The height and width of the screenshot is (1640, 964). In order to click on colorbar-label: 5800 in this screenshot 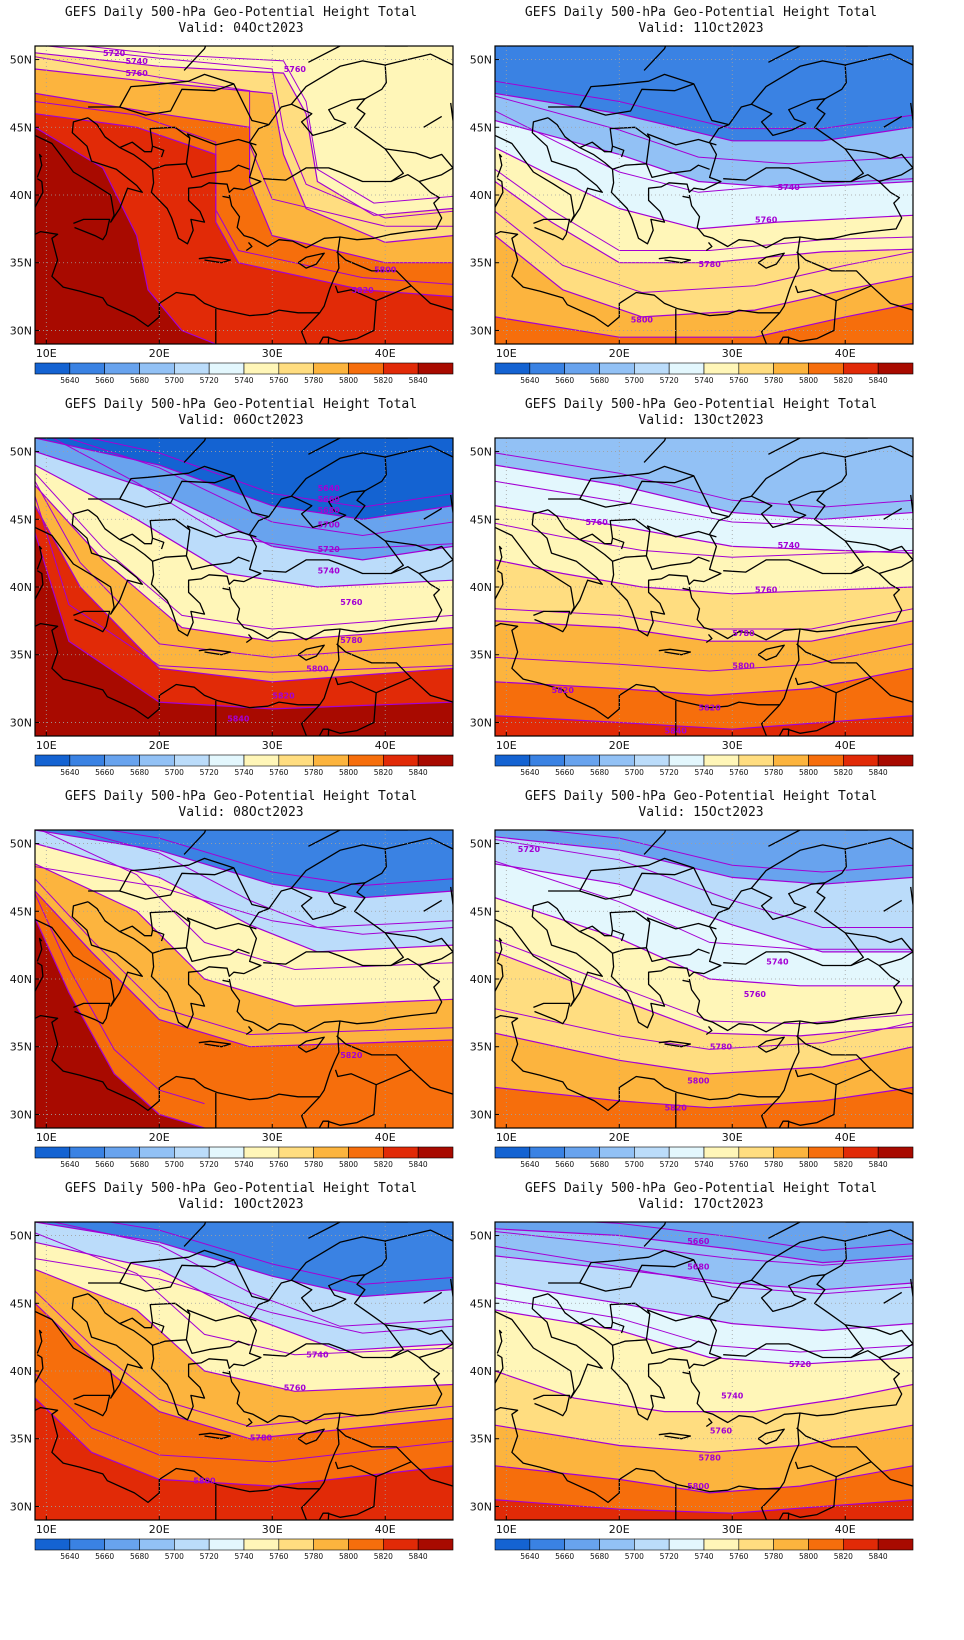, I will do `click(348, 1556)`.